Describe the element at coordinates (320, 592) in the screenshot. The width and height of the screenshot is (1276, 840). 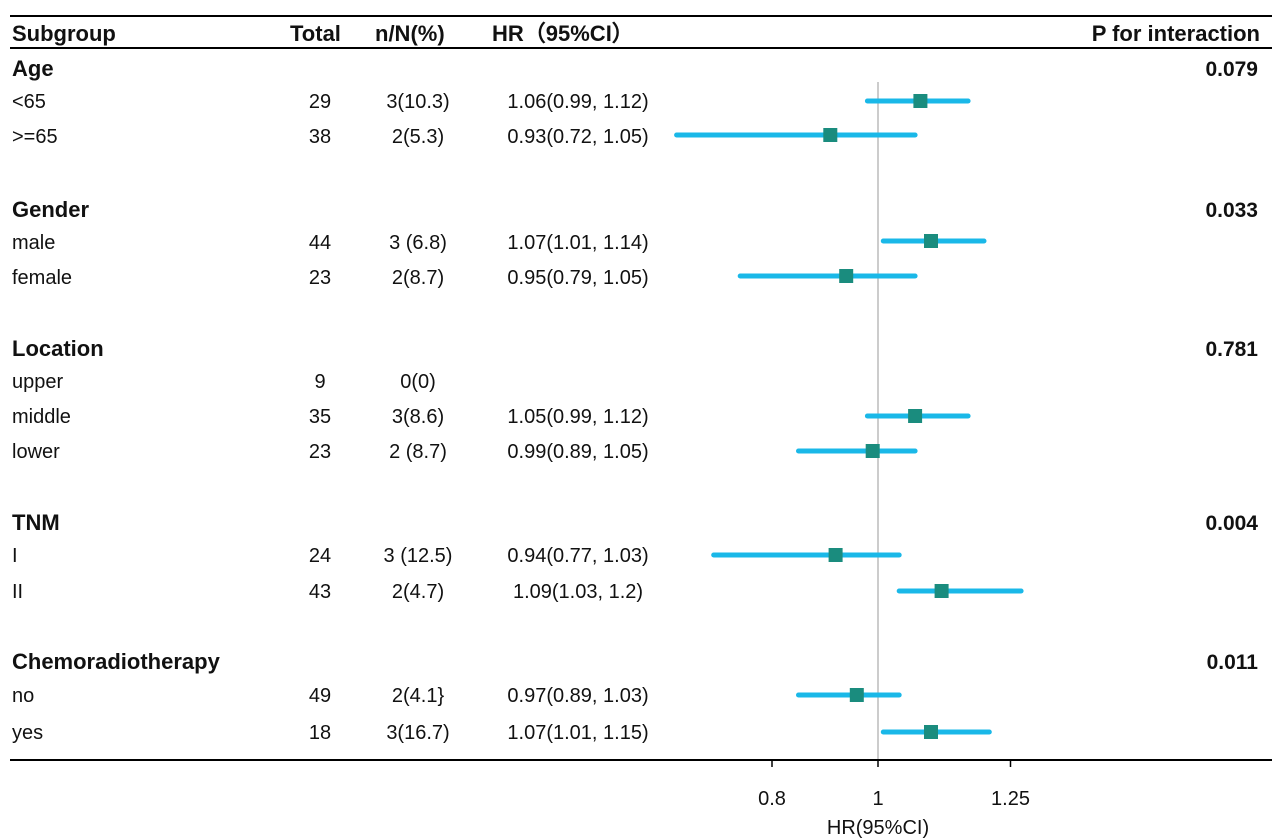
I see `total-cell: 43` at that location.